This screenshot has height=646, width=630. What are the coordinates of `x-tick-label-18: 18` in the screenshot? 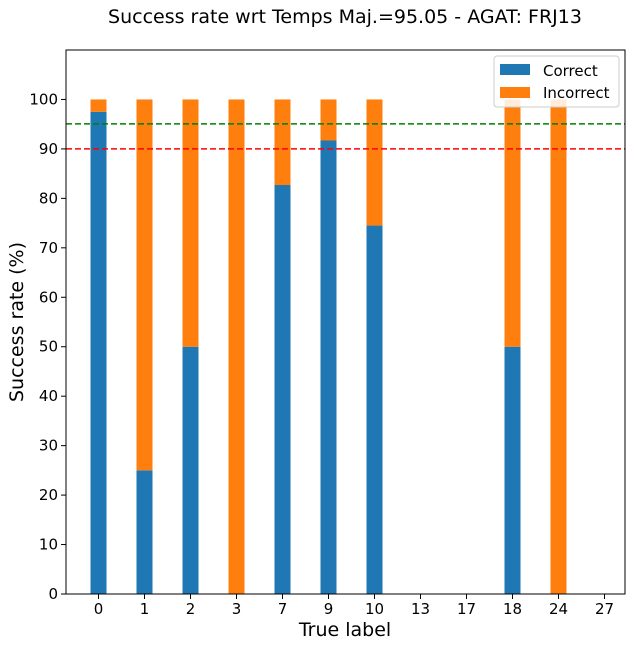 It's located at (512, 609).